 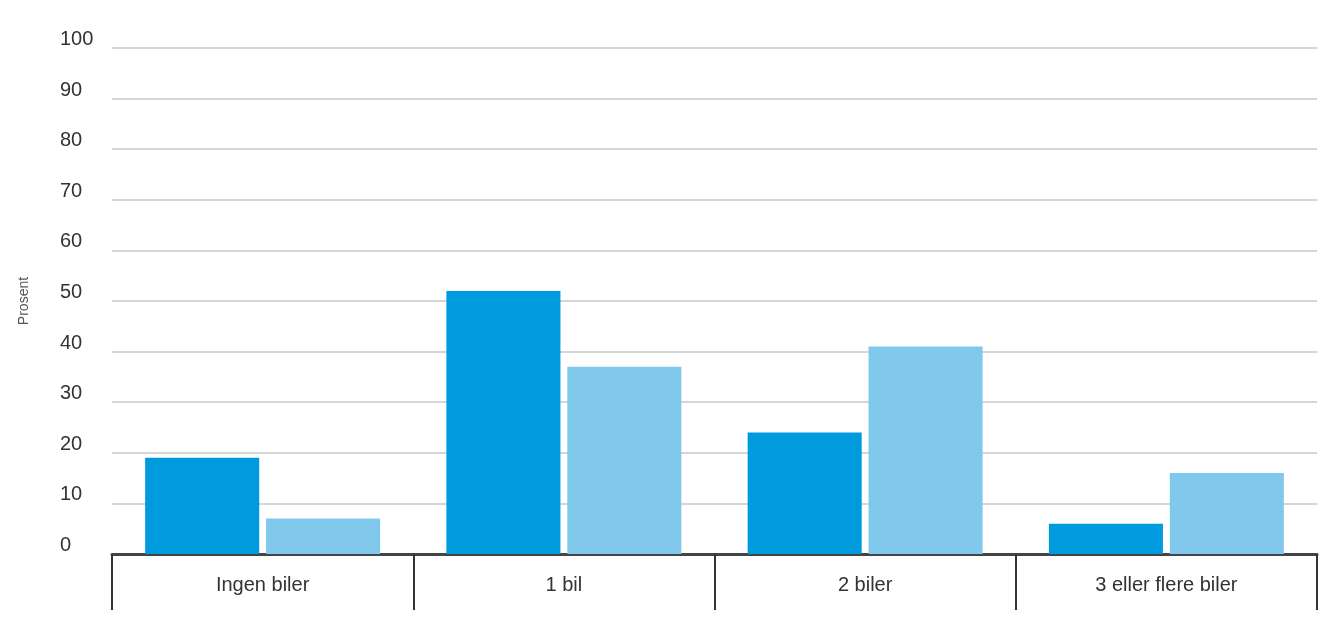 I want to click on y-tick-label: 60, so click(x=71, y=240).